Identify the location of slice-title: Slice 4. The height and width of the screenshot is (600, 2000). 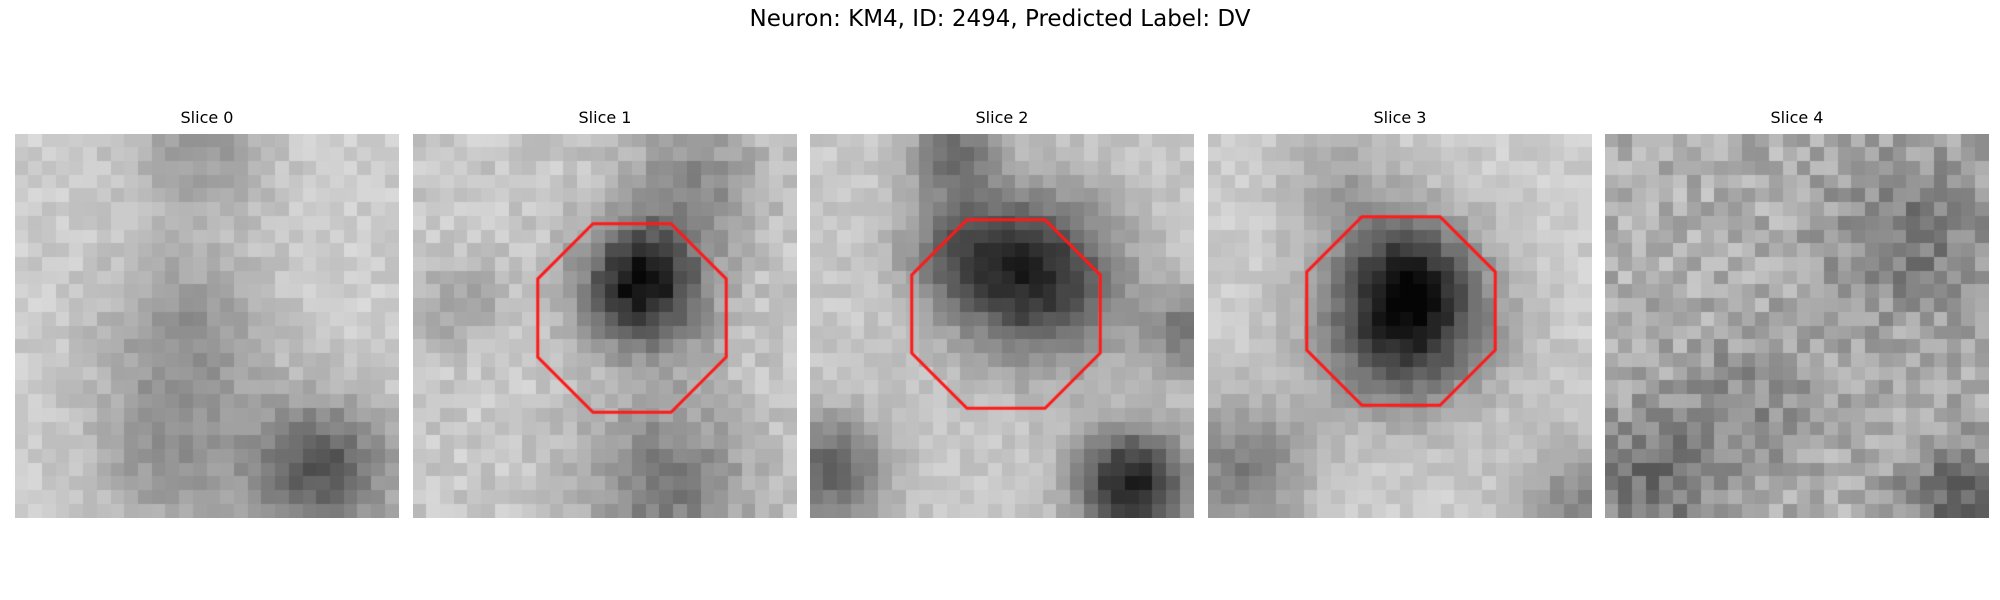
(1797, 117).